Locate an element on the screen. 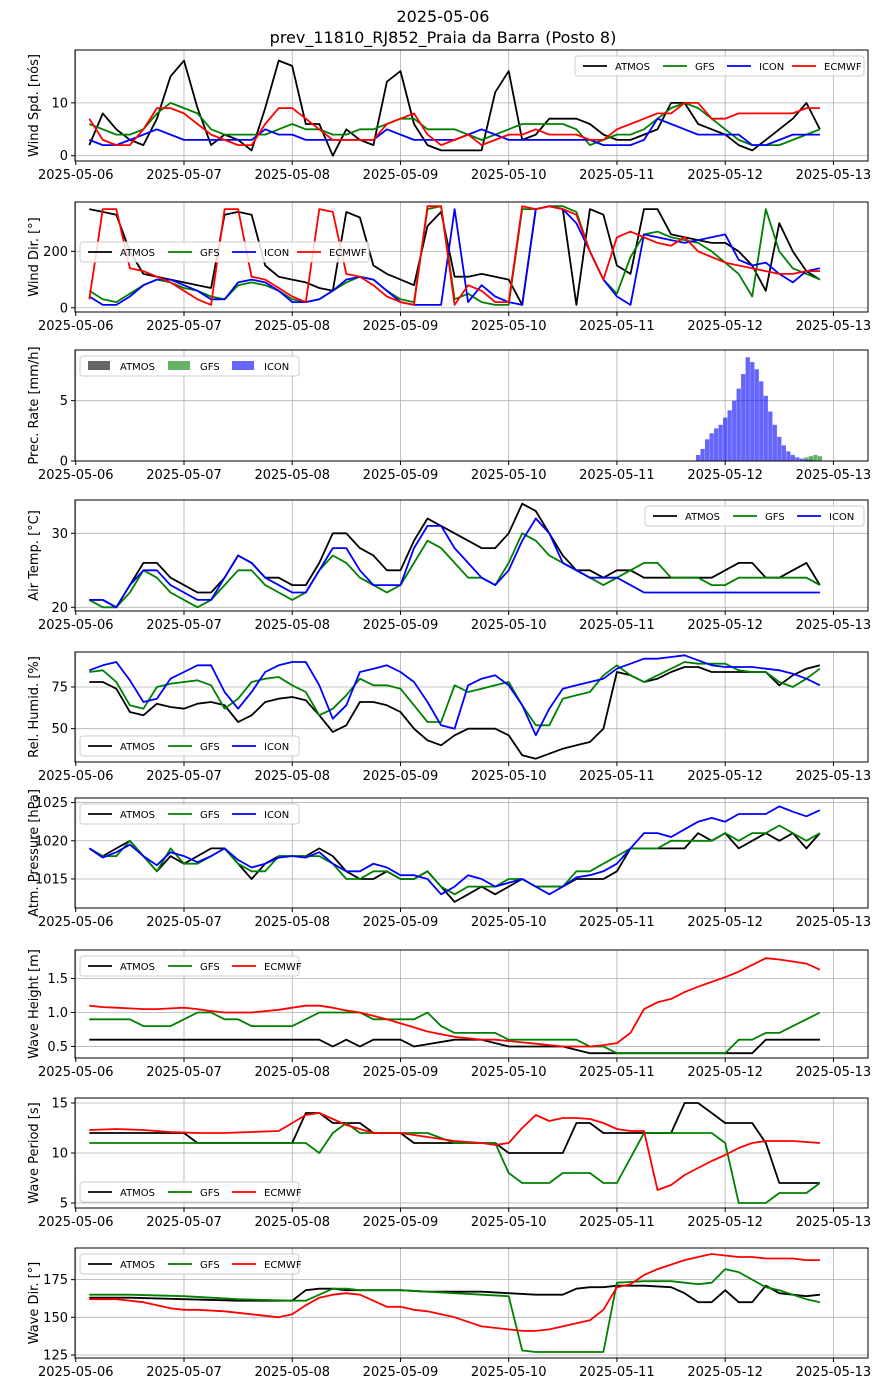  legend-swatch-atmos is located at coordinates (99, 365).